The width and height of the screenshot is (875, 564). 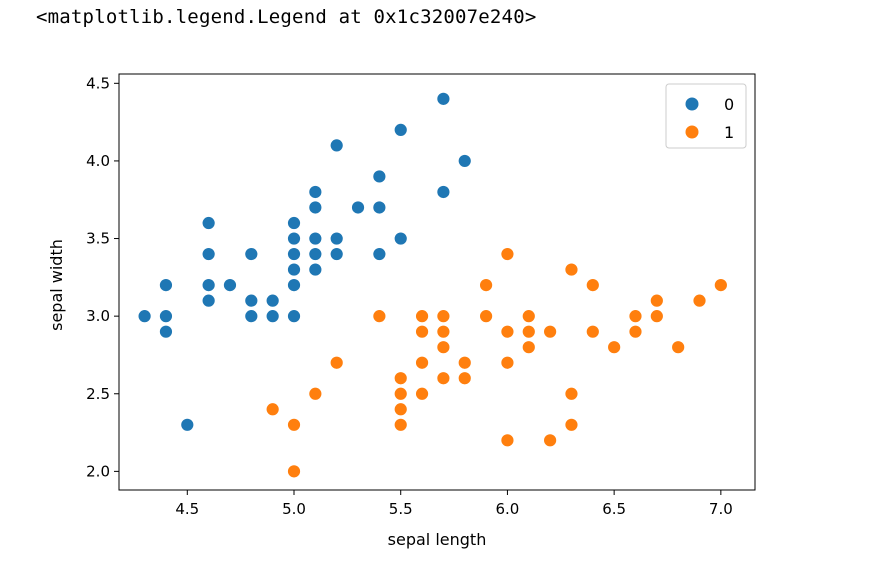 I want to click on y-tick-label: 4.5, so click(x=98, y=83).